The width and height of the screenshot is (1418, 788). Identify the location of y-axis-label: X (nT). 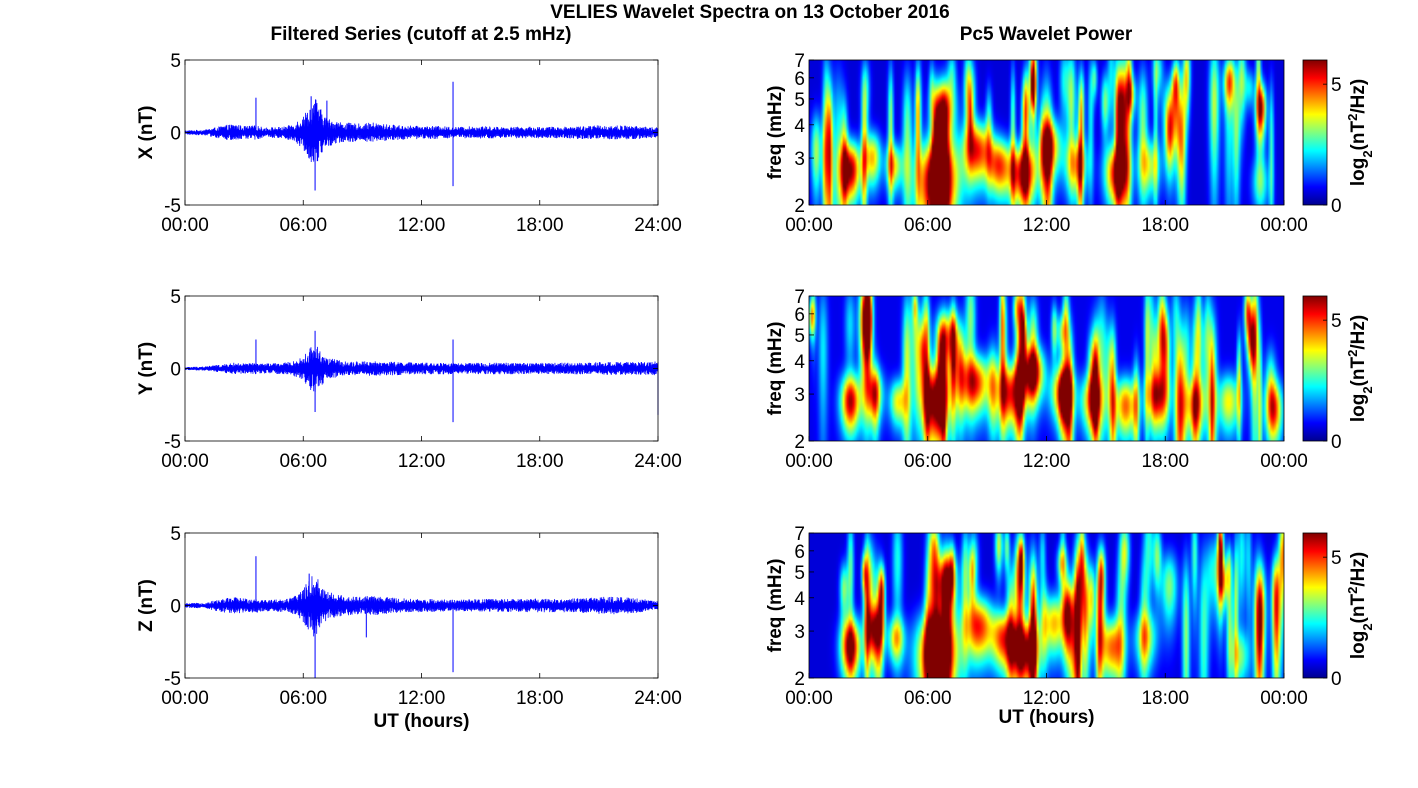
(146, 133).